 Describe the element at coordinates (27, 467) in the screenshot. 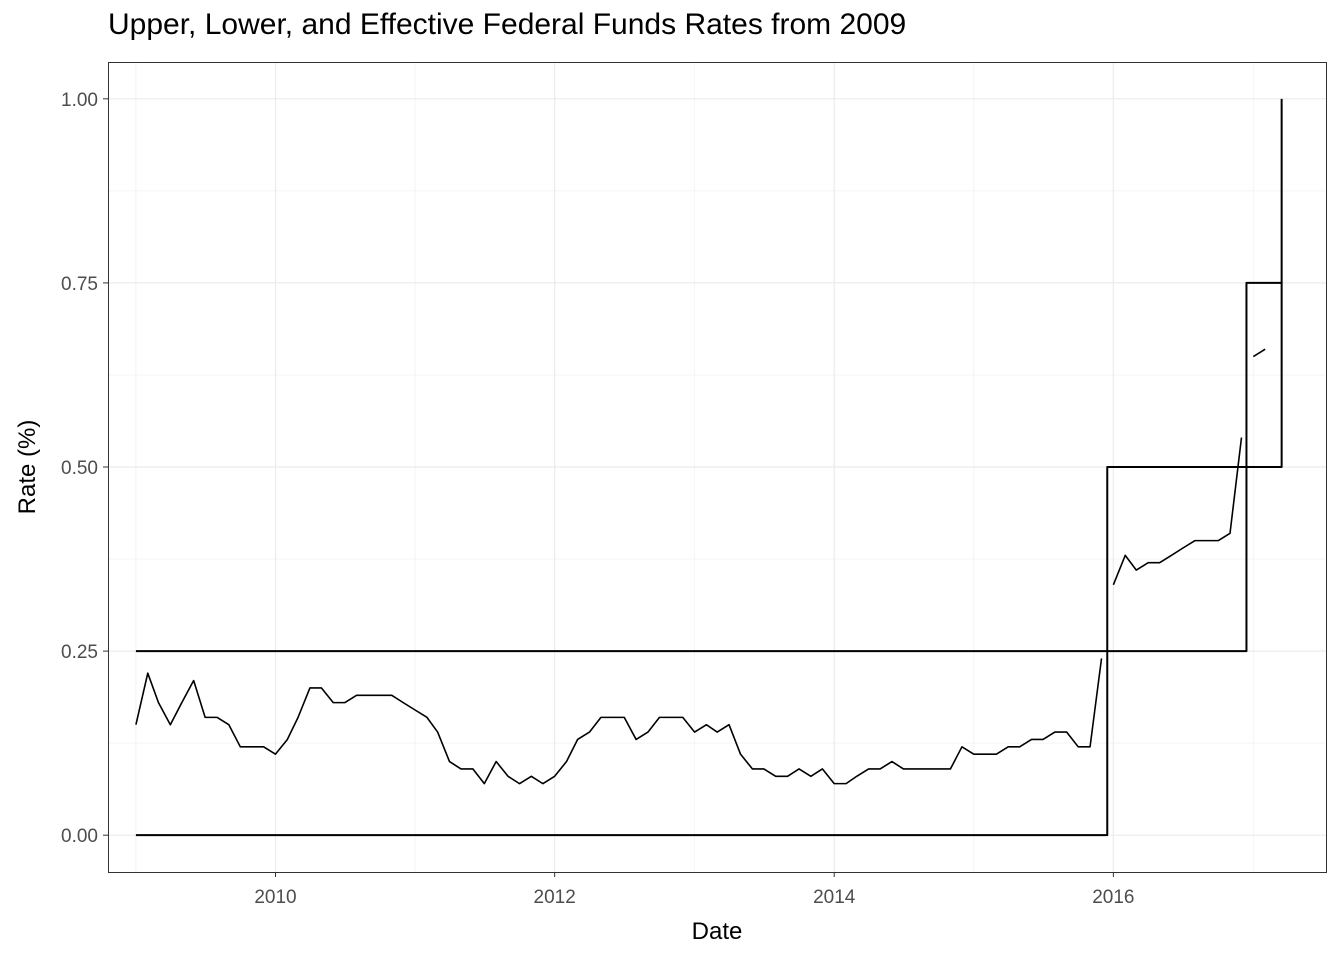

I see `y-axis-title: Rate (%)` at that location.